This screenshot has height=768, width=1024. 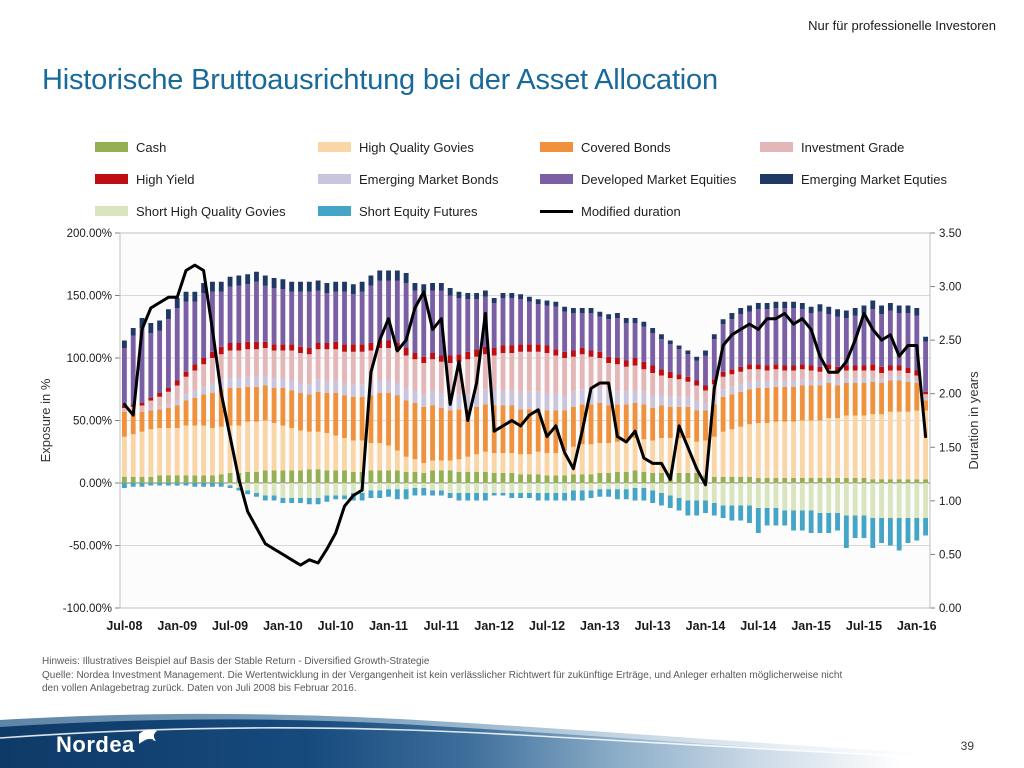 What do you see at coordinates (416, 147) in the screenshot?
I see `legend-label: High Quality Govies` at bounding box center [416, 147].